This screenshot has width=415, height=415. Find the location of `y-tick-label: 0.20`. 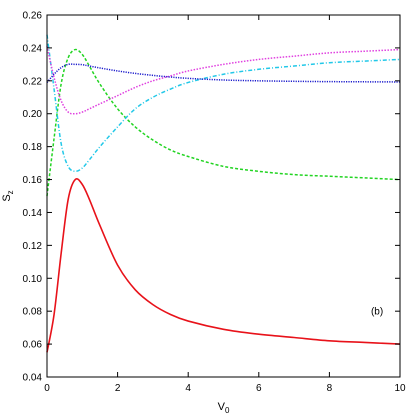

y-tick-label: 0.20 is located at coordinates (33, 114).